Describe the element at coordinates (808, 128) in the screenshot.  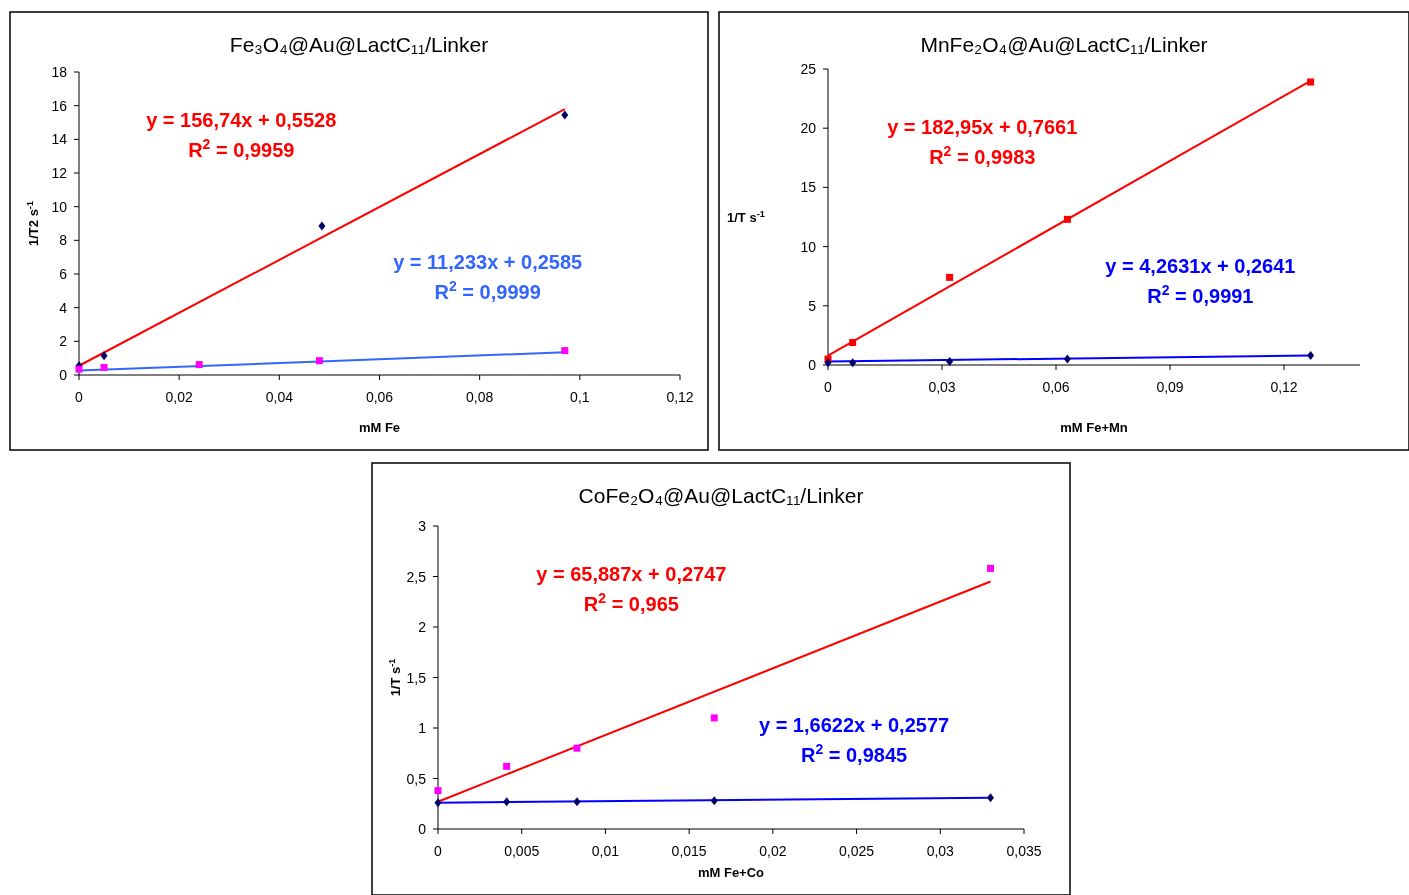
I see `y-tick-label: 20` at that location.